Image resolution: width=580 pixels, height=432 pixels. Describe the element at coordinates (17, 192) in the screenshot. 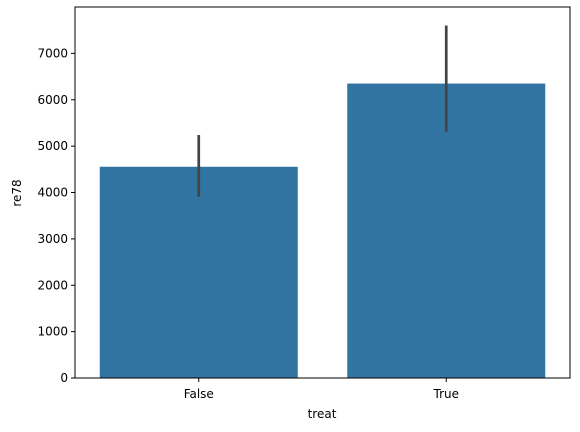

I see `y-axis-label: re78` at that location.